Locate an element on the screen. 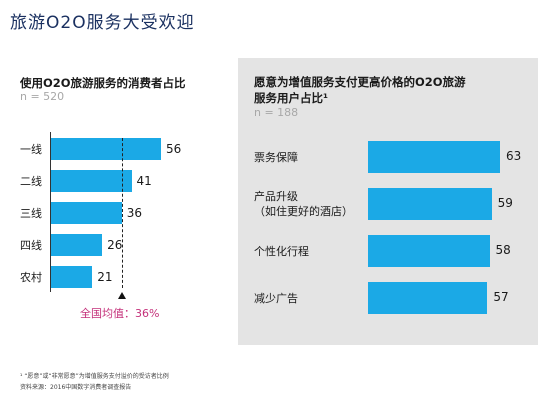  left-chart-sample: n = 520 is located at coordinates (42, 96).